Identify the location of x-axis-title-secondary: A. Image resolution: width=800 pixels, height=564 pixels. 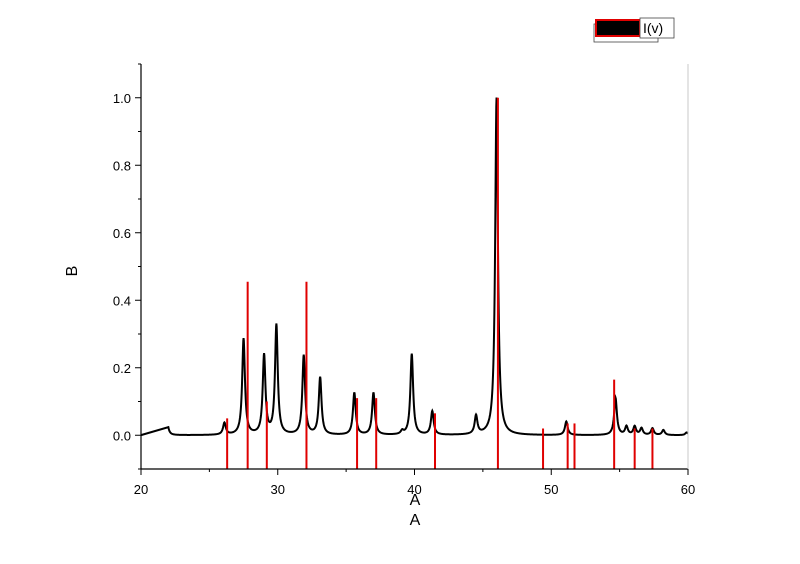
(415, 520).